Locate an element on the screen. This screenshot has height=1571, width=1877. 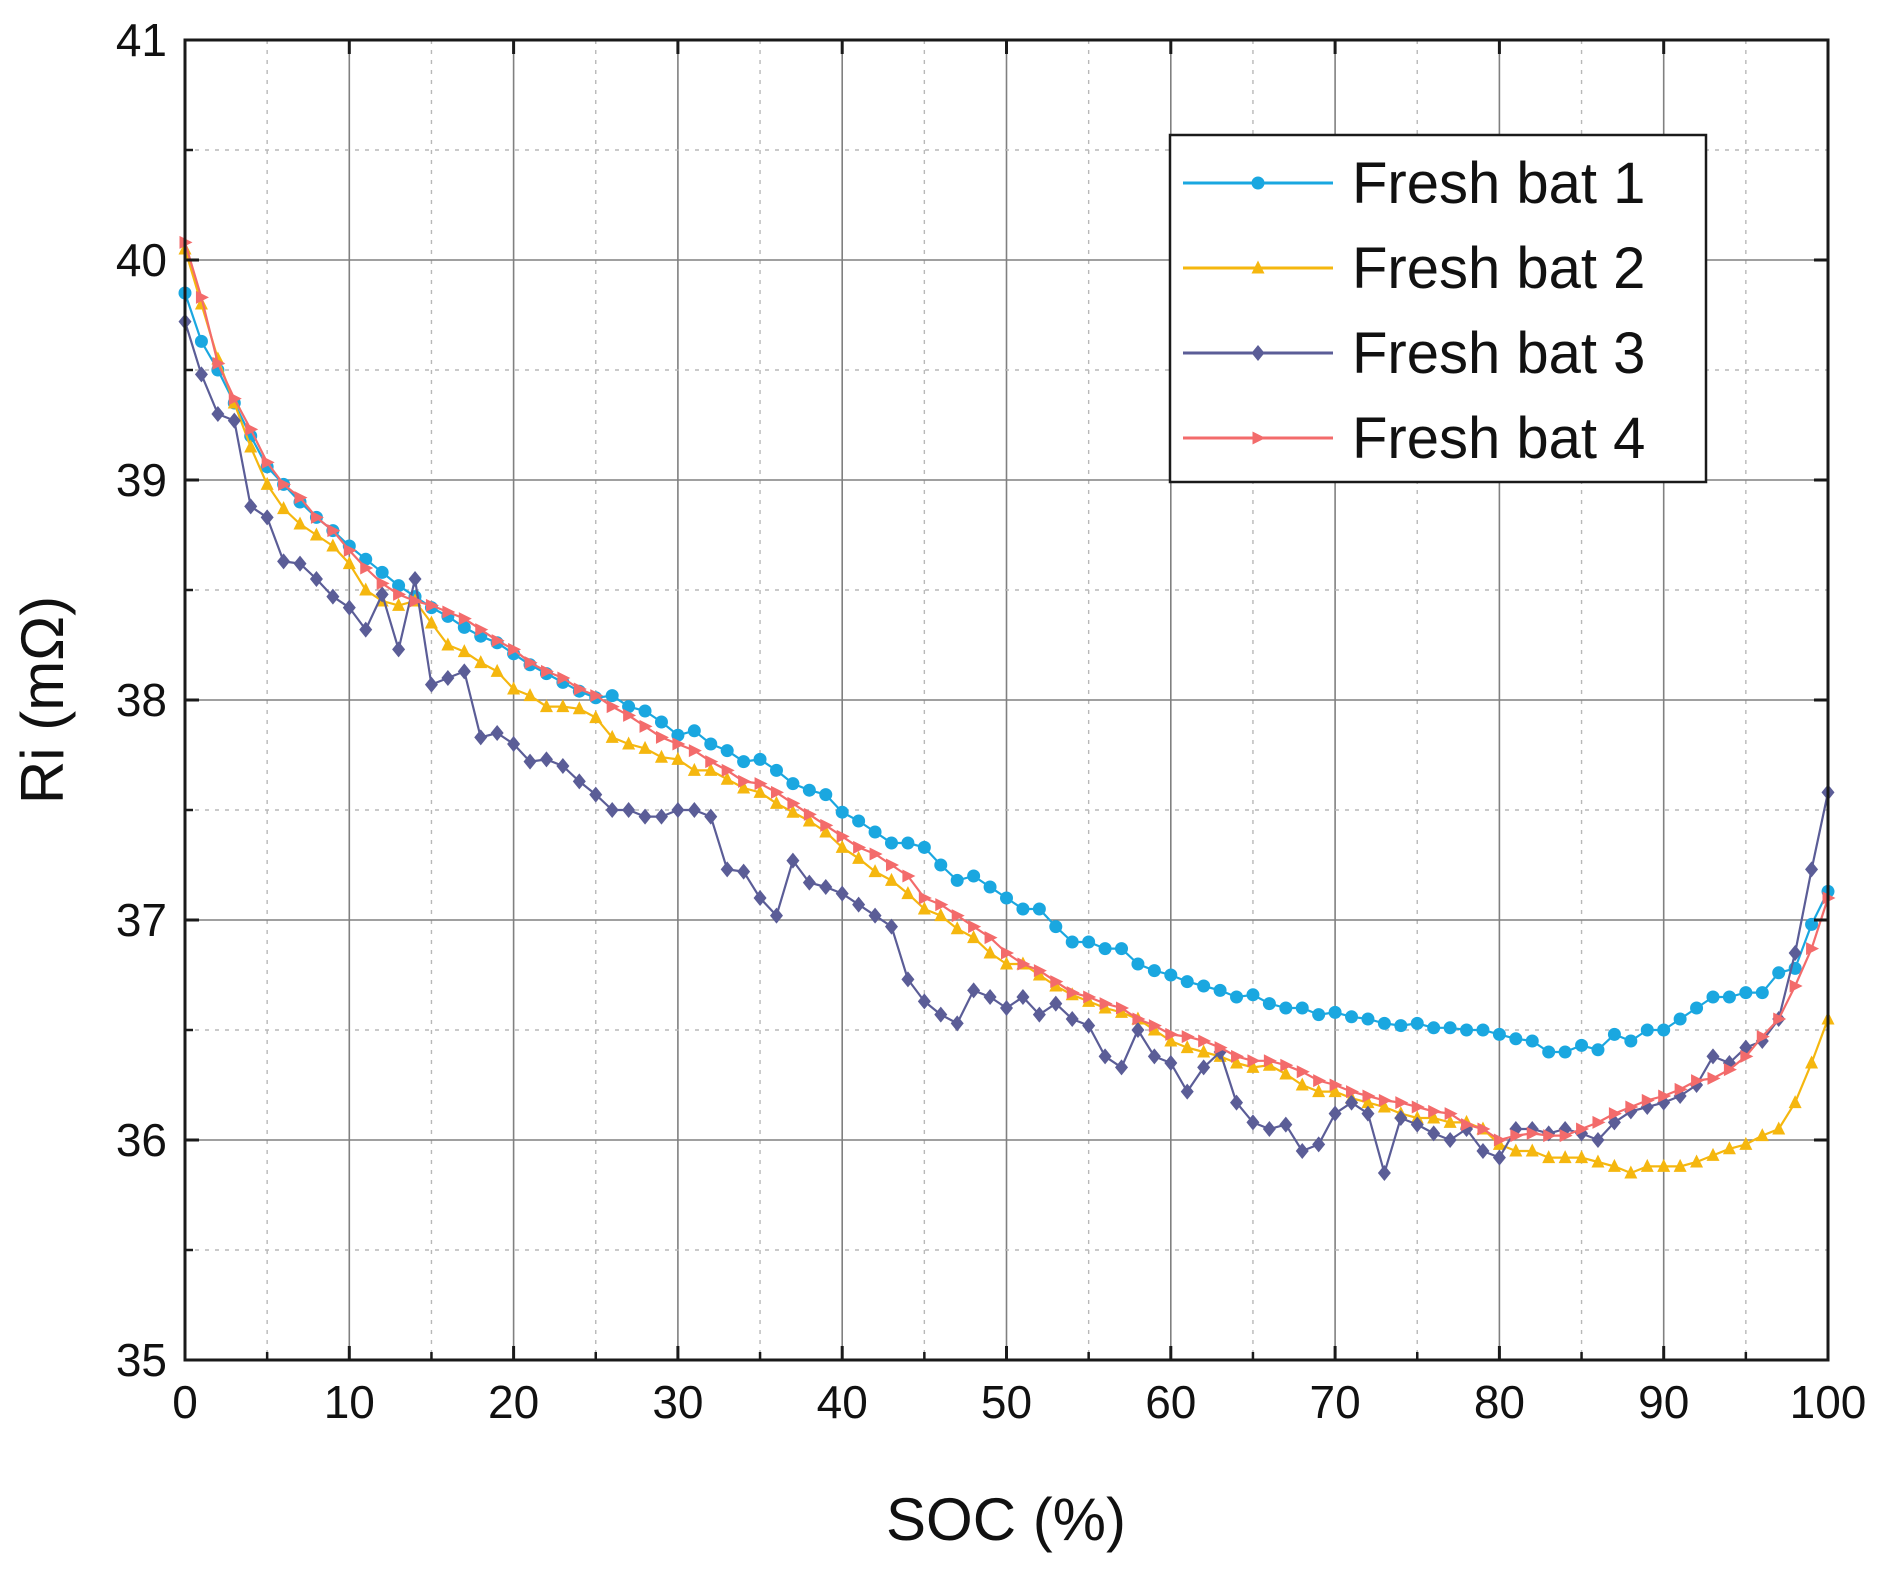
legend-marker is located at coordinates (1258, 267).